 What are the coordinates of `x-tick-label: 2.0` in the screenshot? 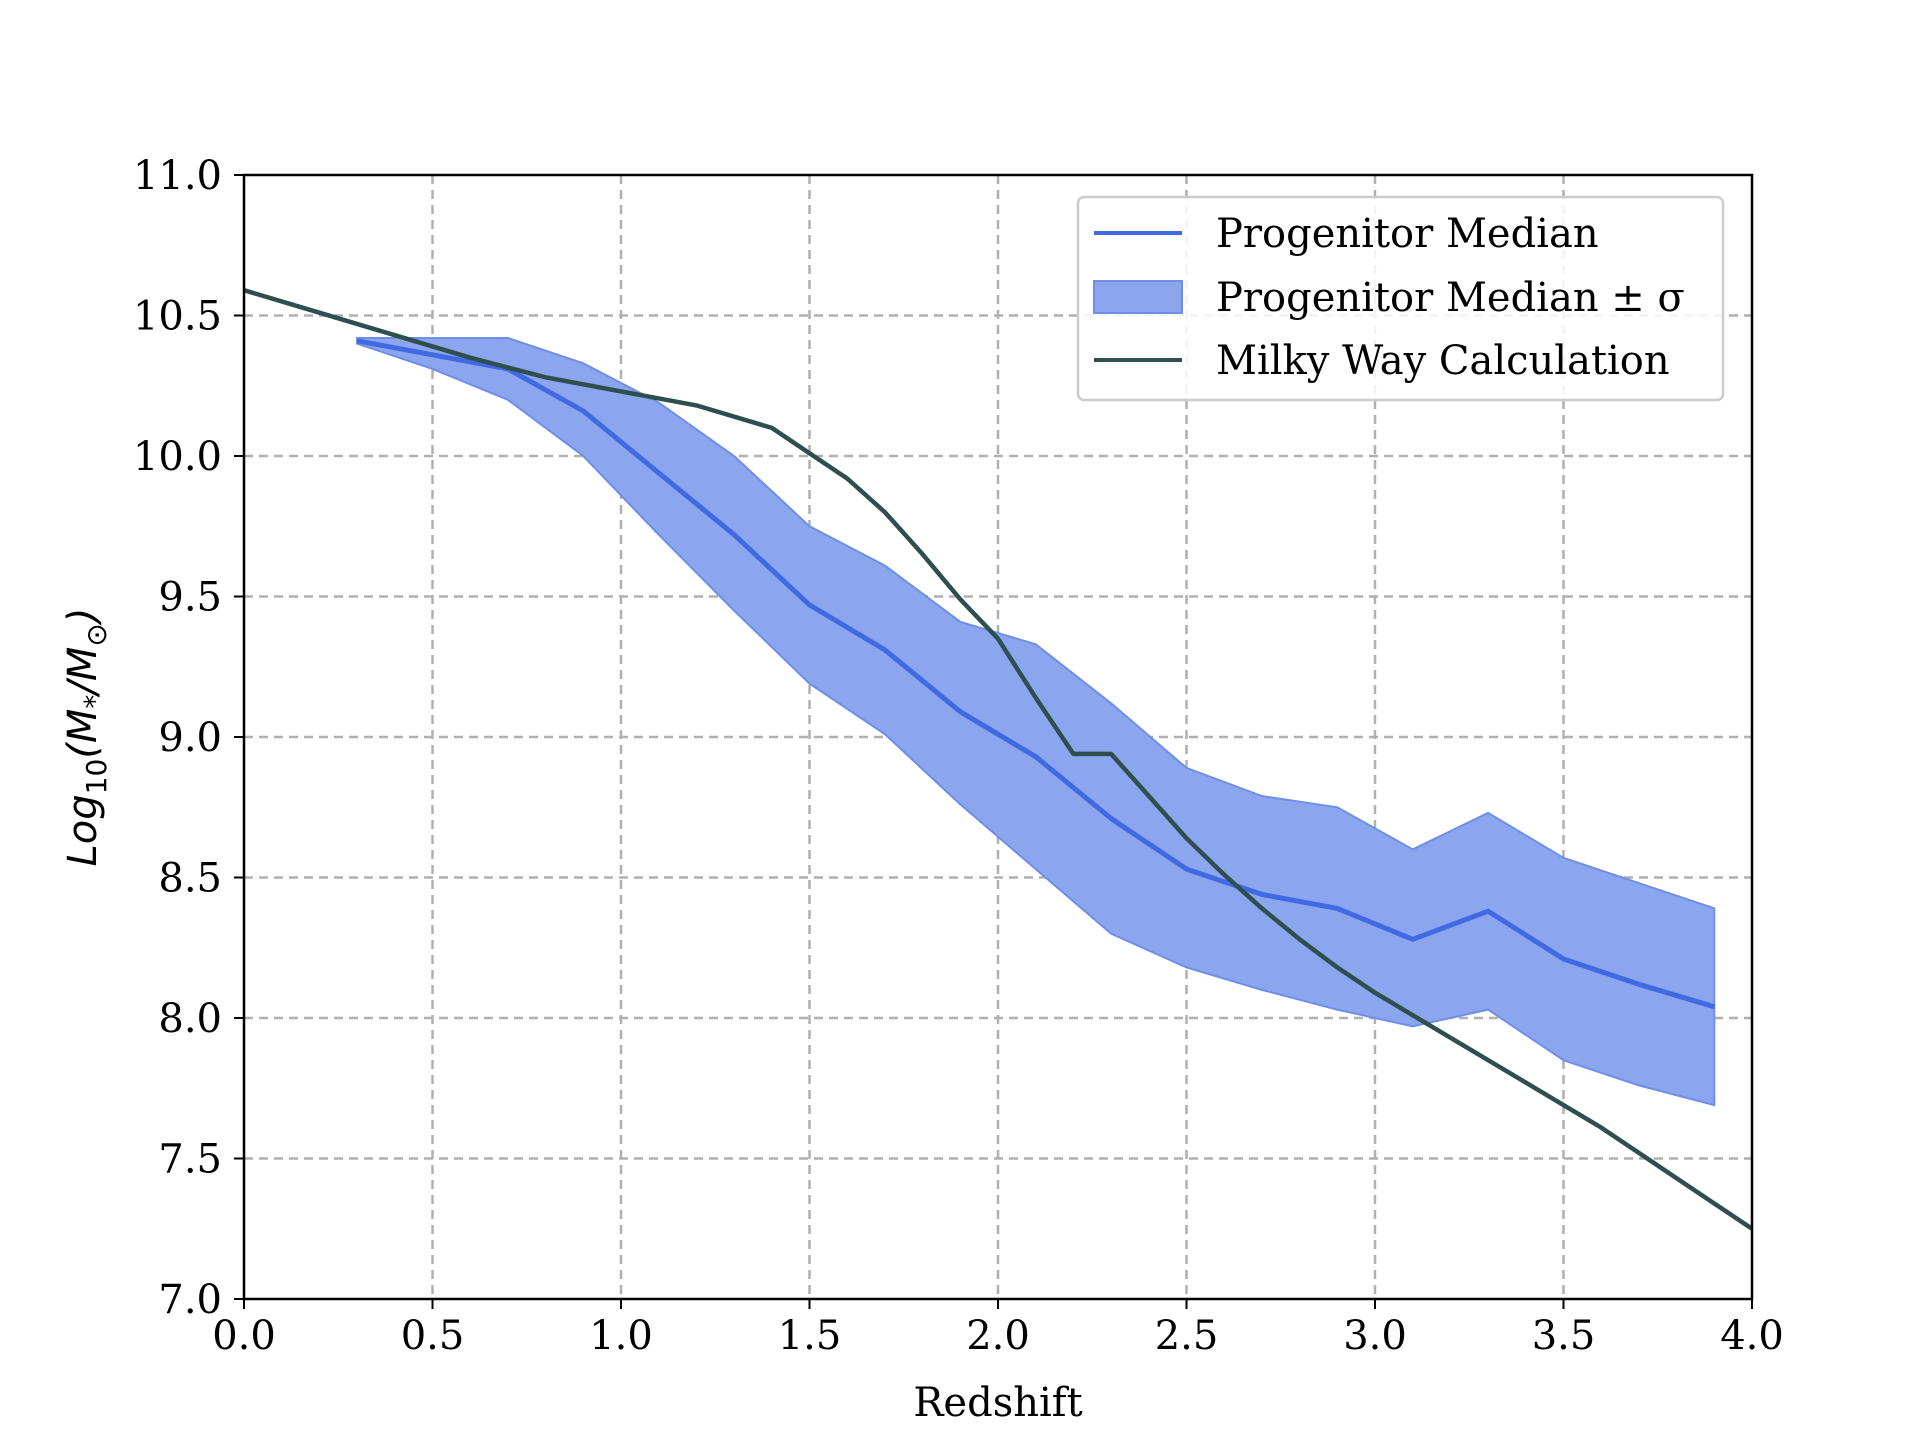 It's located at (998, 1336).